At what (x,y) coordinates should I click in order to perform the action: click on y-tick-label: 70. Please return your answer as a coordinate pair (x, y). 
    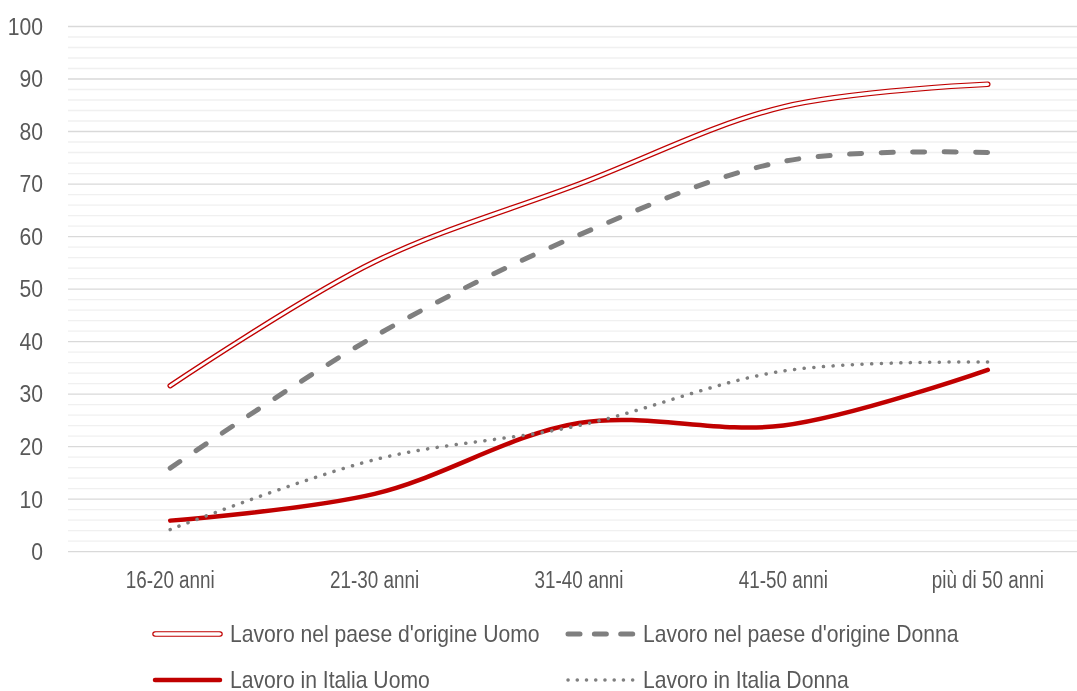
    Looking at the image, I should click on (31, 184).